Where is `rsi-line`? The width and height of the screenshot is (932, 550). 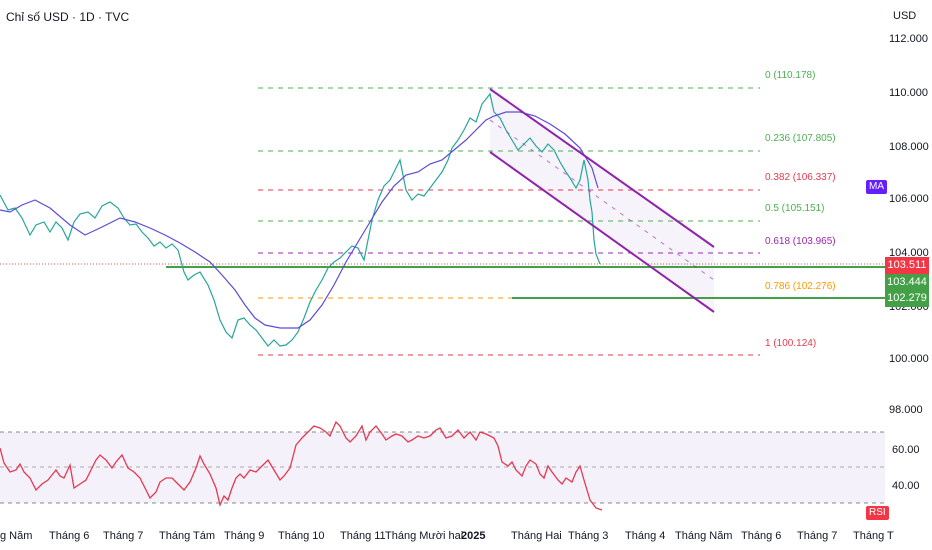 rsi-line is located at coordinates (301, 465).